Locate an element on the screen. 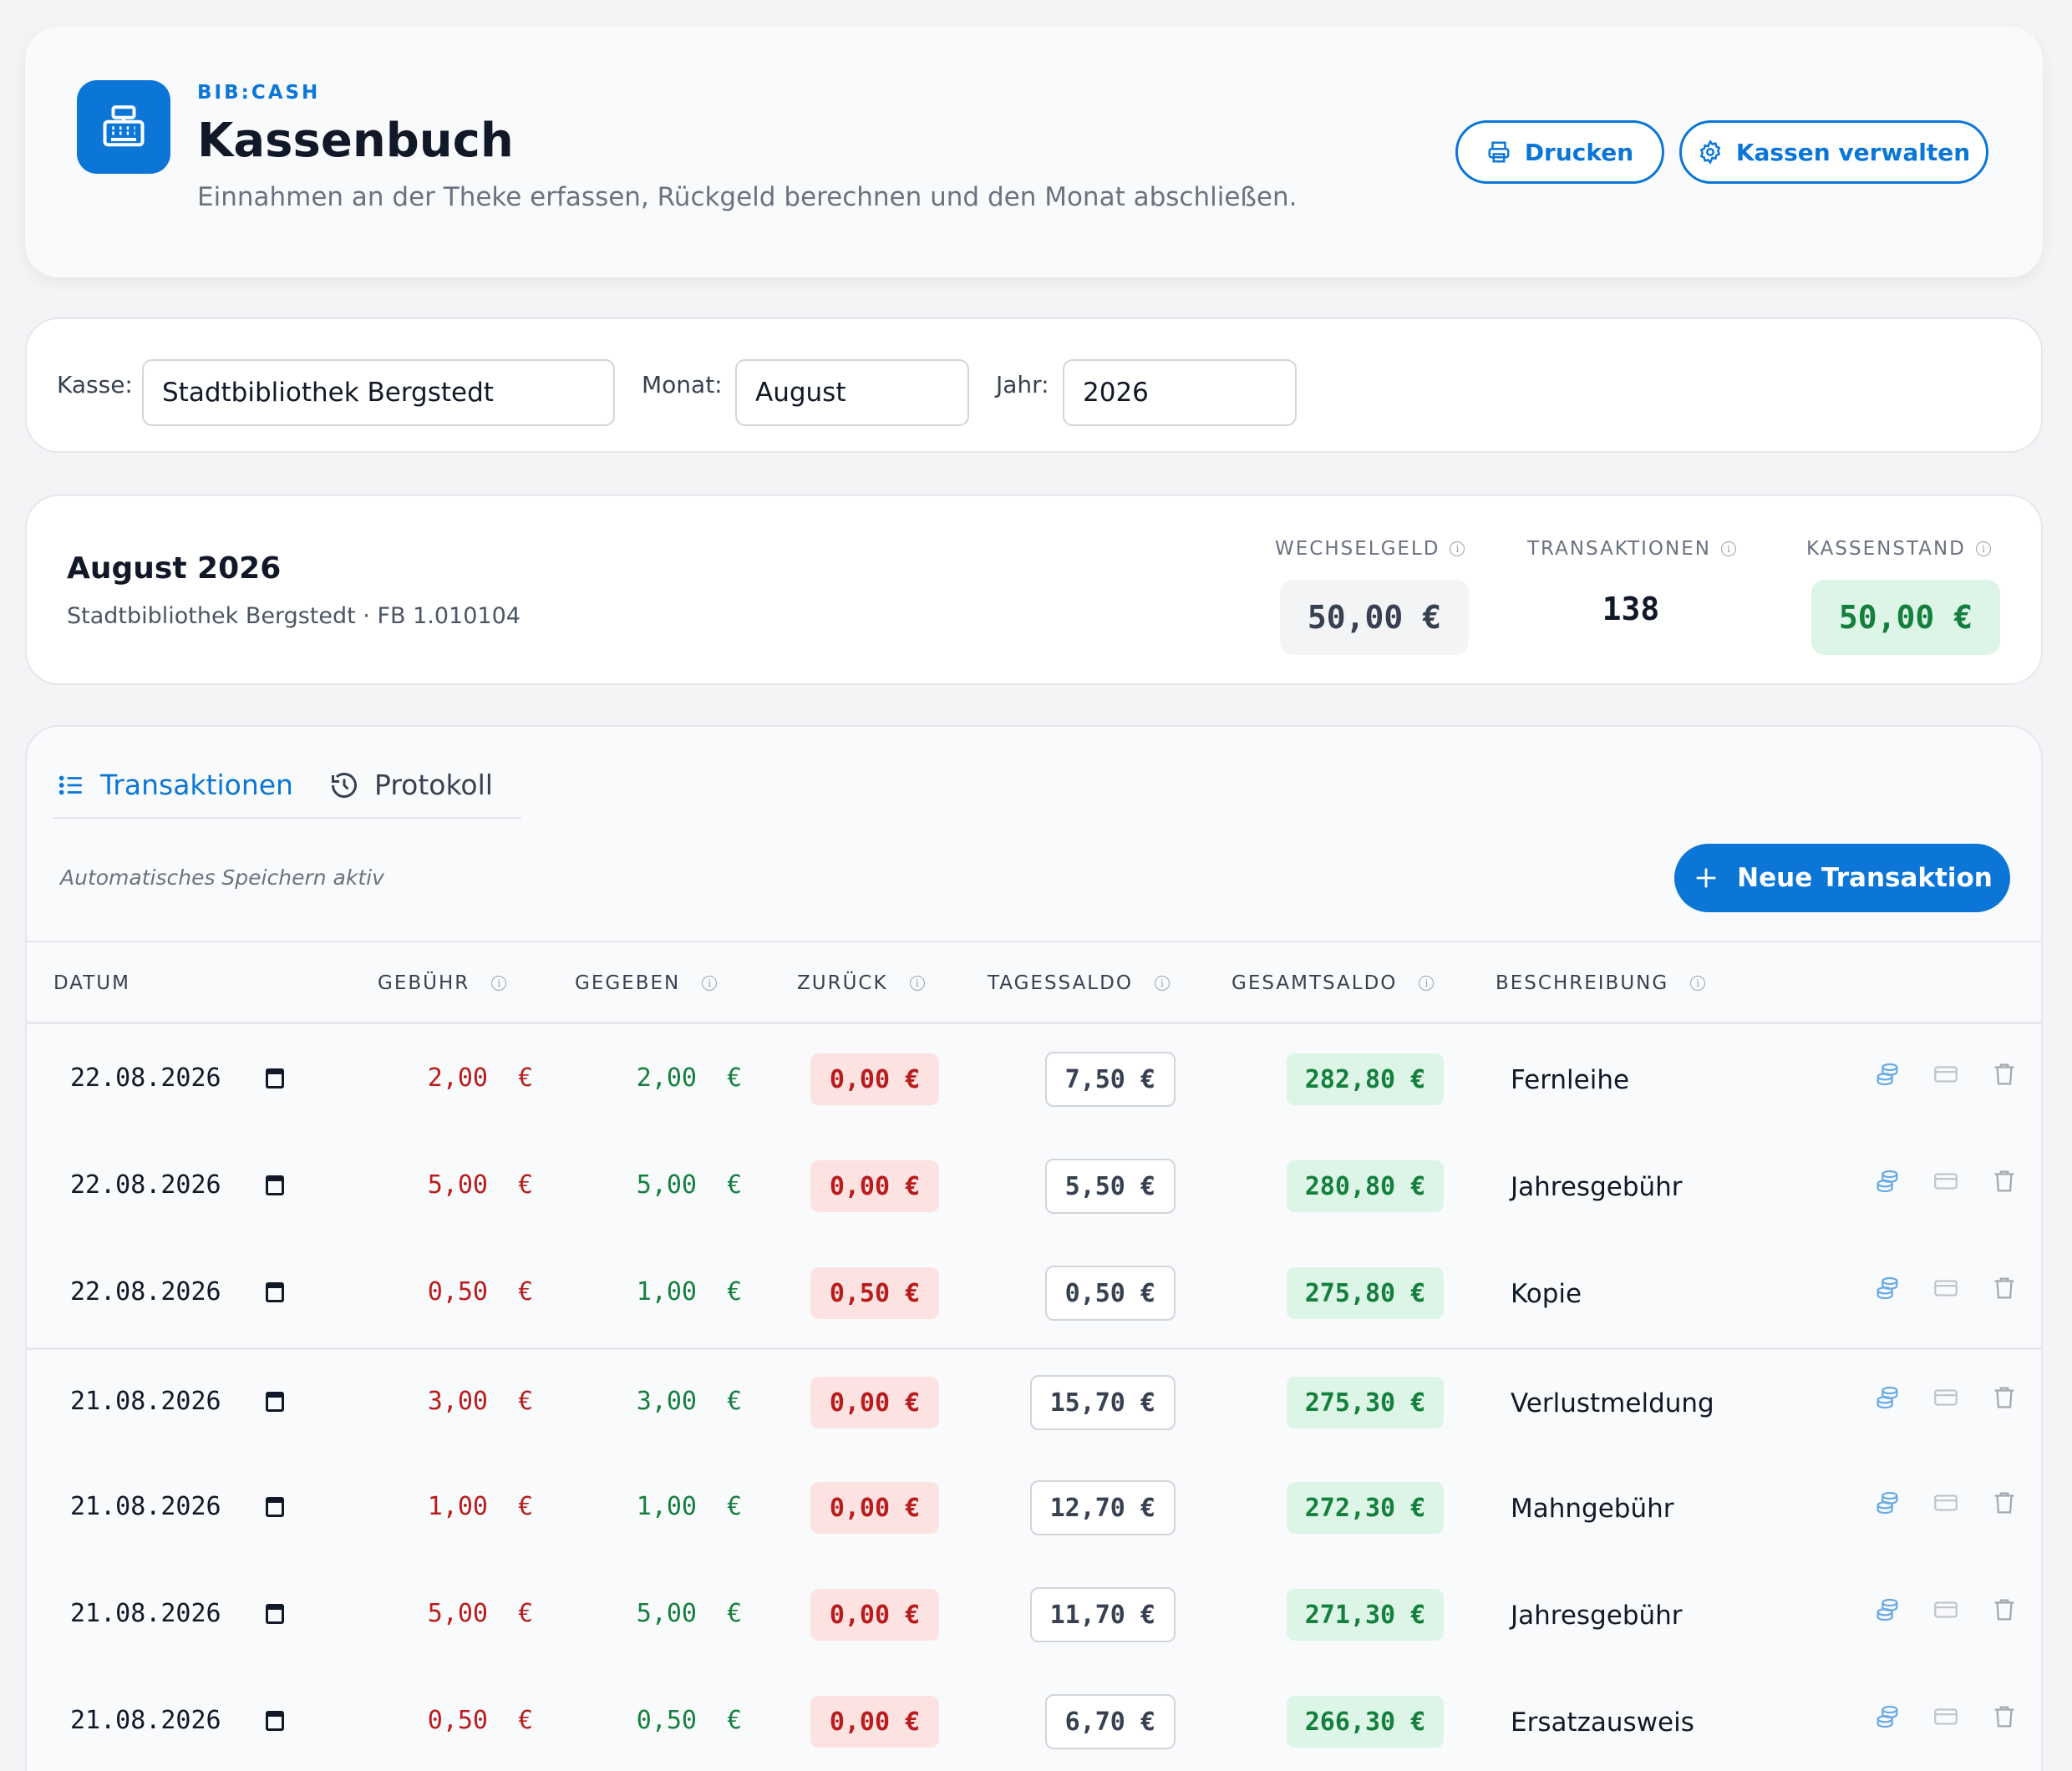 The width and height of the screenshot is (2072, 1771). col-description: BESCHREIBUNG i is located at coordinates (1601, 983).